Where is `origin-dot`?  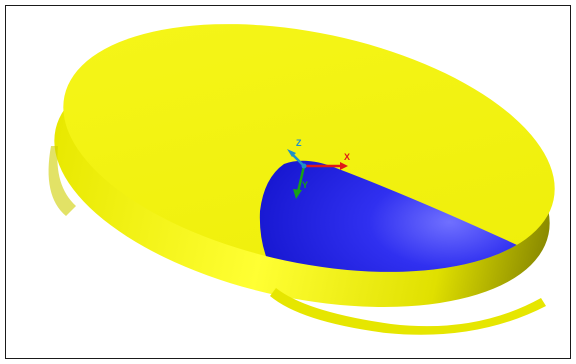
origin-dot is located at coordinates (304, 166).